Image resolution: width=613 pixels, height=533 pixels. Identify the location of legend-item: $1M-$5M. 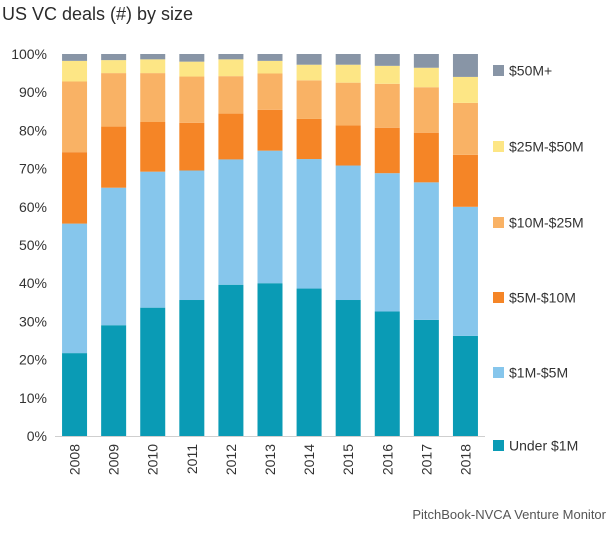
(530, 373).